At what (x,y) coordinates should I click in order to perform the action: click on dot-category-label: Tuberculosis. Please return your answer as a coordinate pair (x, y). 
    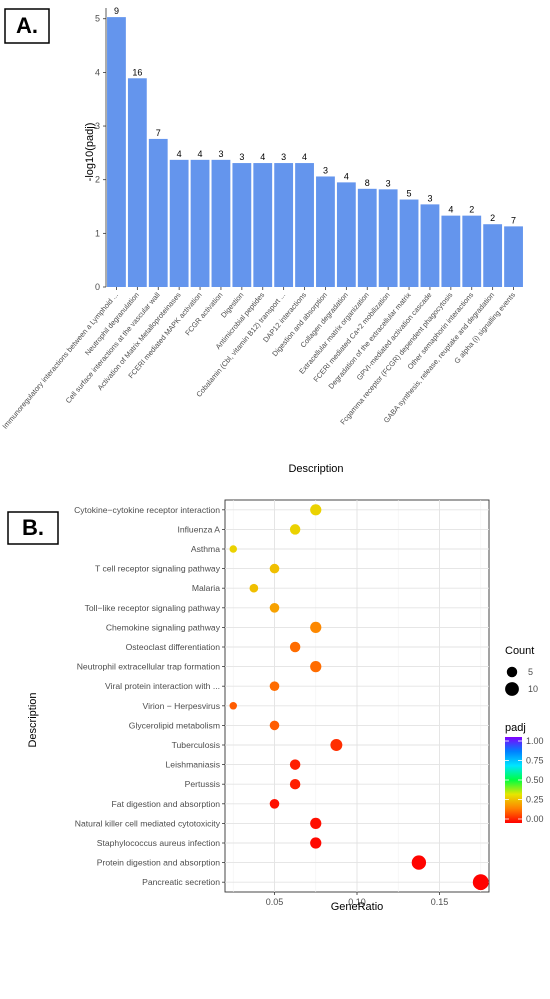
    Looking at the image, I should click on (196, 745).